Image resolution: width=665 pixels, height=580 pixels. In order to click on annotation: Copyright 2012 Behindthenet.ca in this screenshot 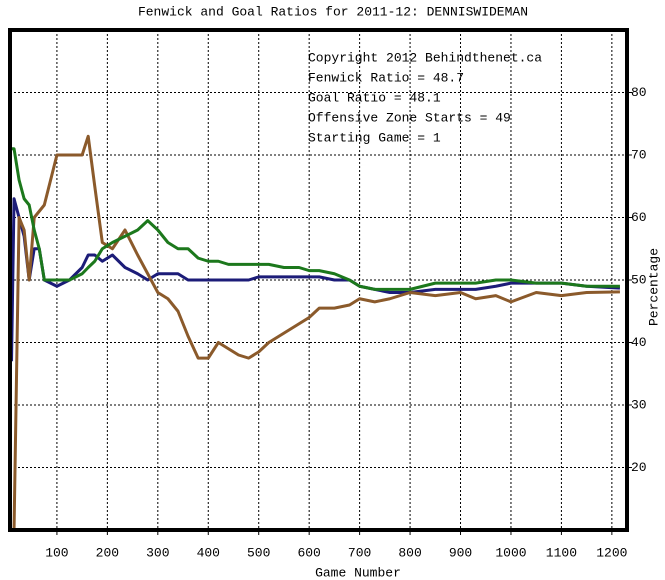, I will do `click(425, 57)`.